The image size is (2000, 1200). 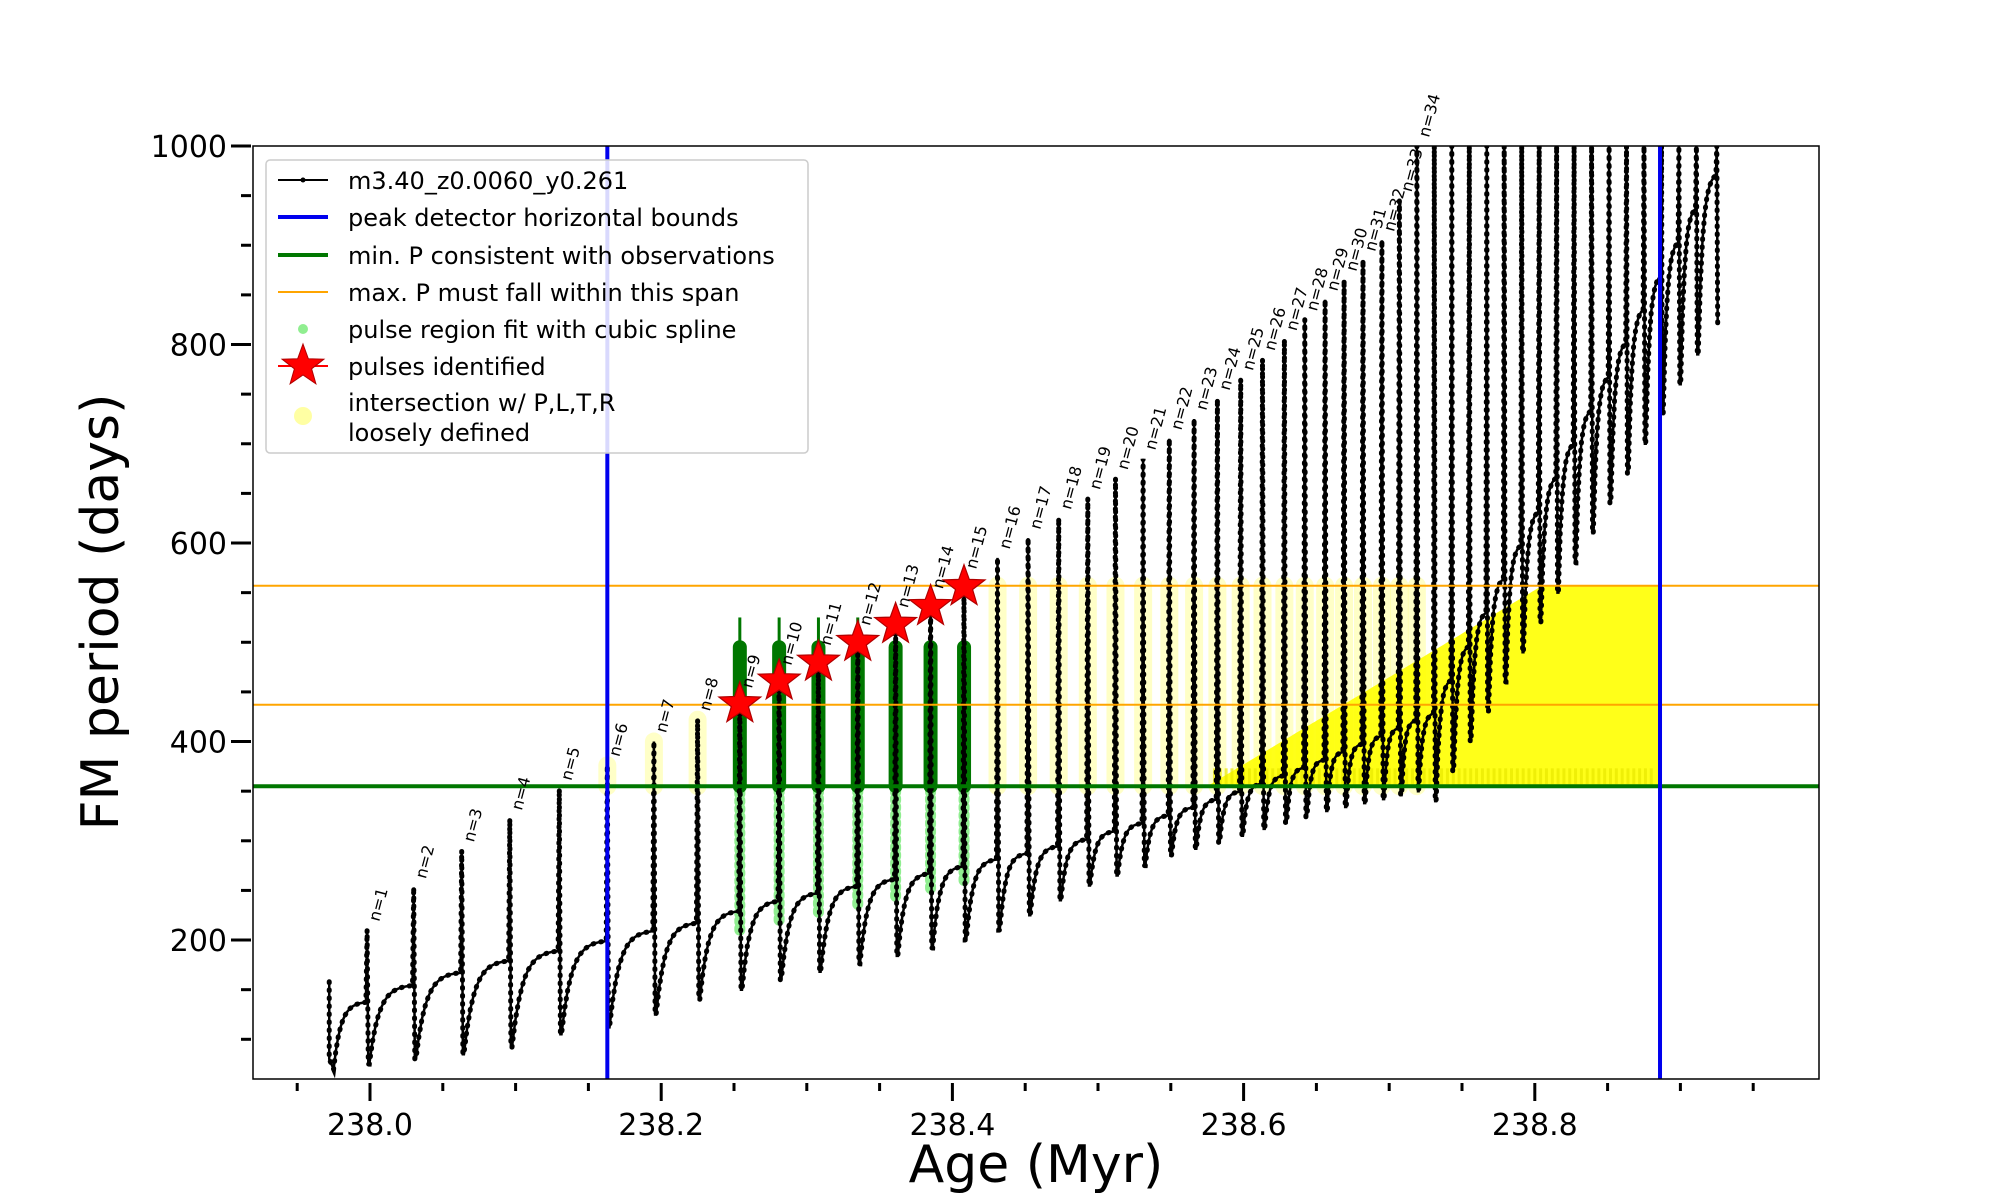 What do you see at coordinates (303, 329) in the screenshot?
I see `legend-swatch-dot` at bounding box center [303, 329].